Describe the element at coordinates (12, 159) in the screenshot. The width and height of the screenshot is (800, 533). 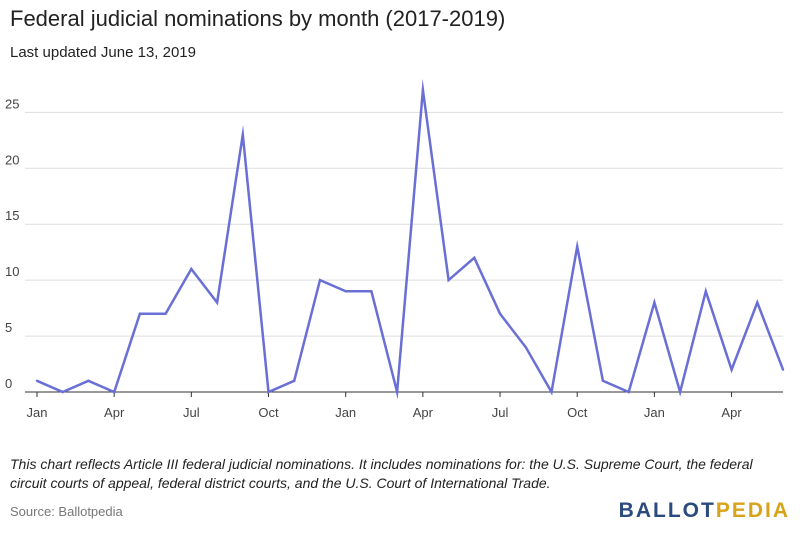
I see `y-tick-label: 20` at that location.